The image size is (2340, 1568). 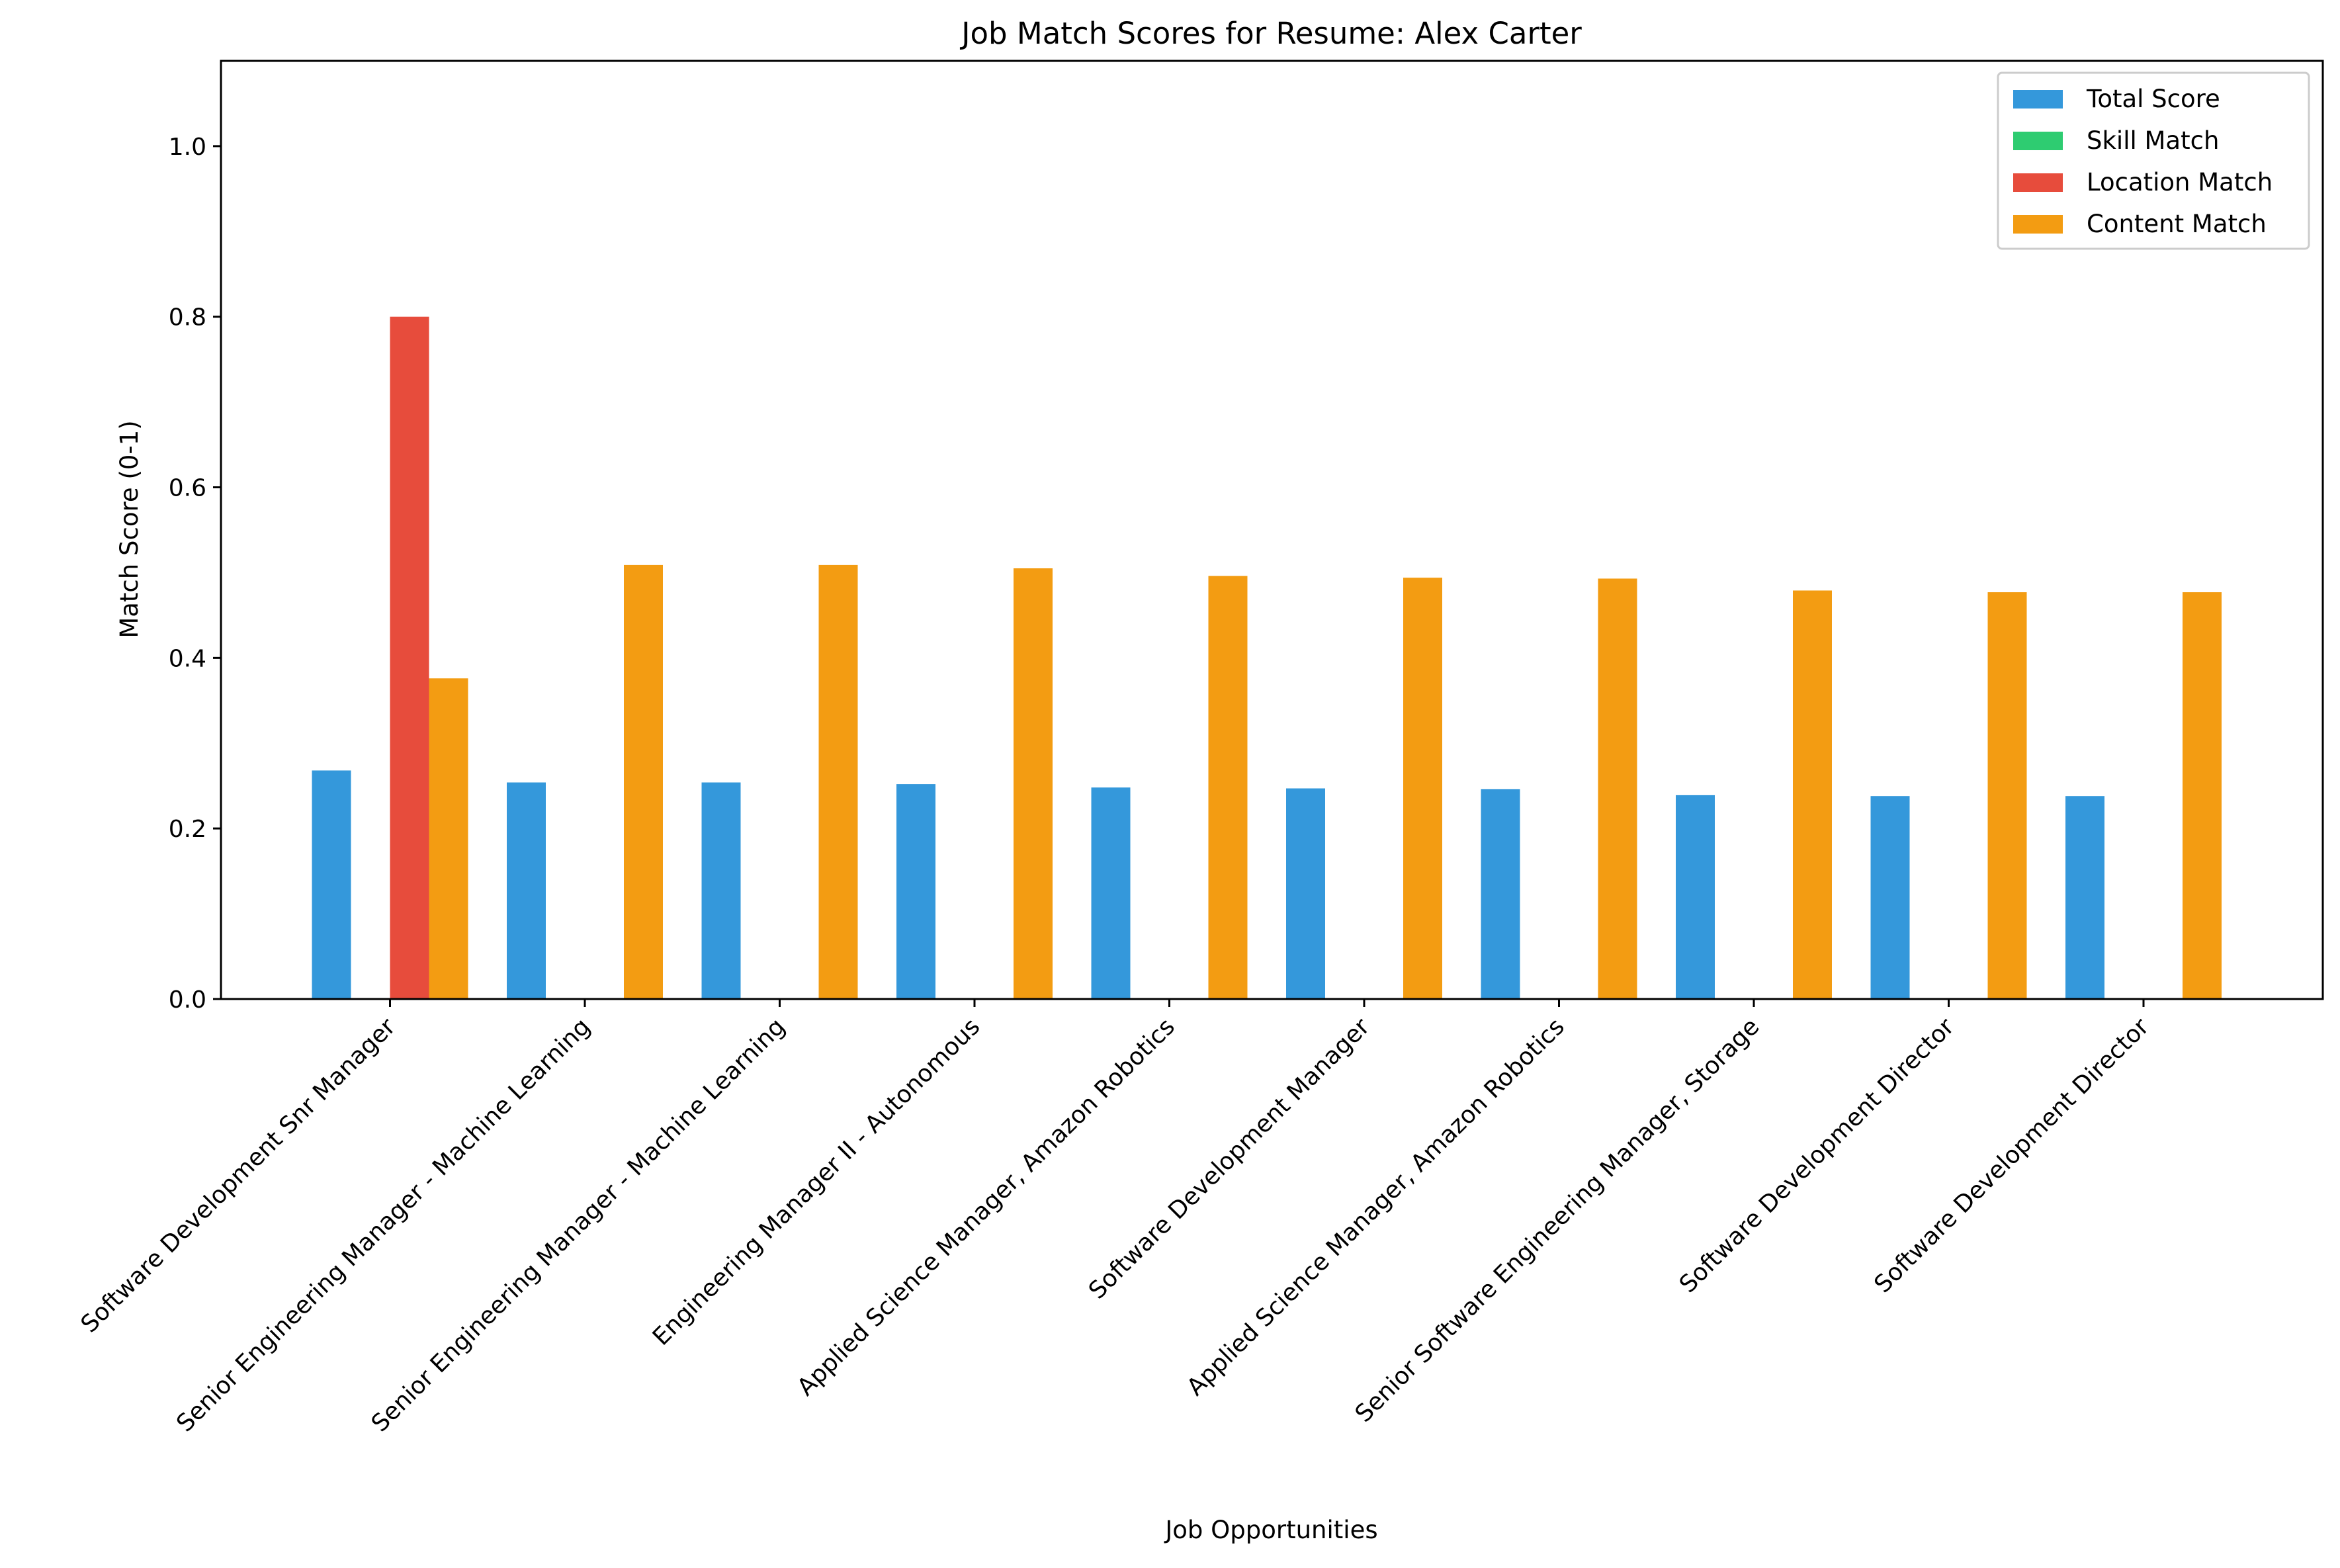 What do you see at coordinates (2153, 141) in the screenshot?
I see `legend-label-skill-match: Skill Match` at bounding box center [2153, 141].